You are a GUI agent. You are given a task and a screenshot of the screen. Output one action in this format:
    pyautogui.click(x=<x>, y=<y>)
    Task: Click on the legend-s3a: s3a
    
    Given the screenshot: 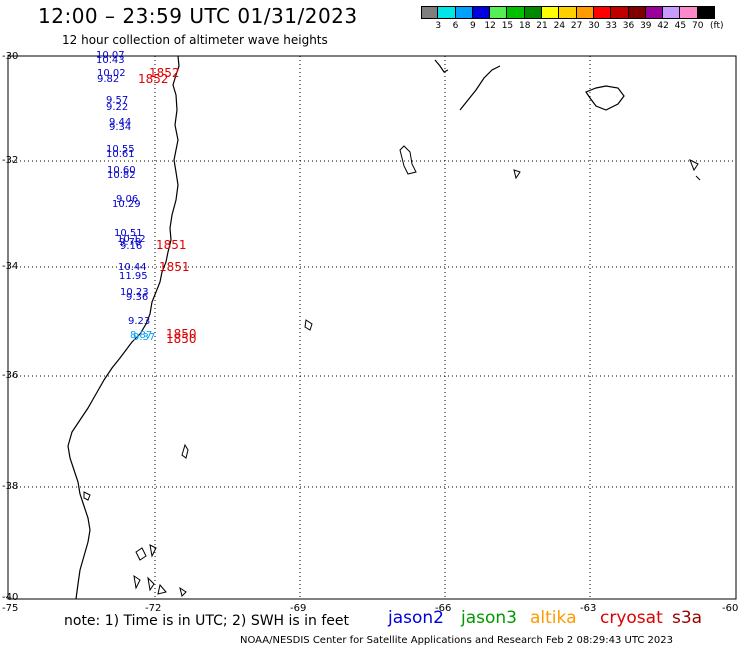 What is the action you would take?
    pyautogui.click(x=687, y=618)
    